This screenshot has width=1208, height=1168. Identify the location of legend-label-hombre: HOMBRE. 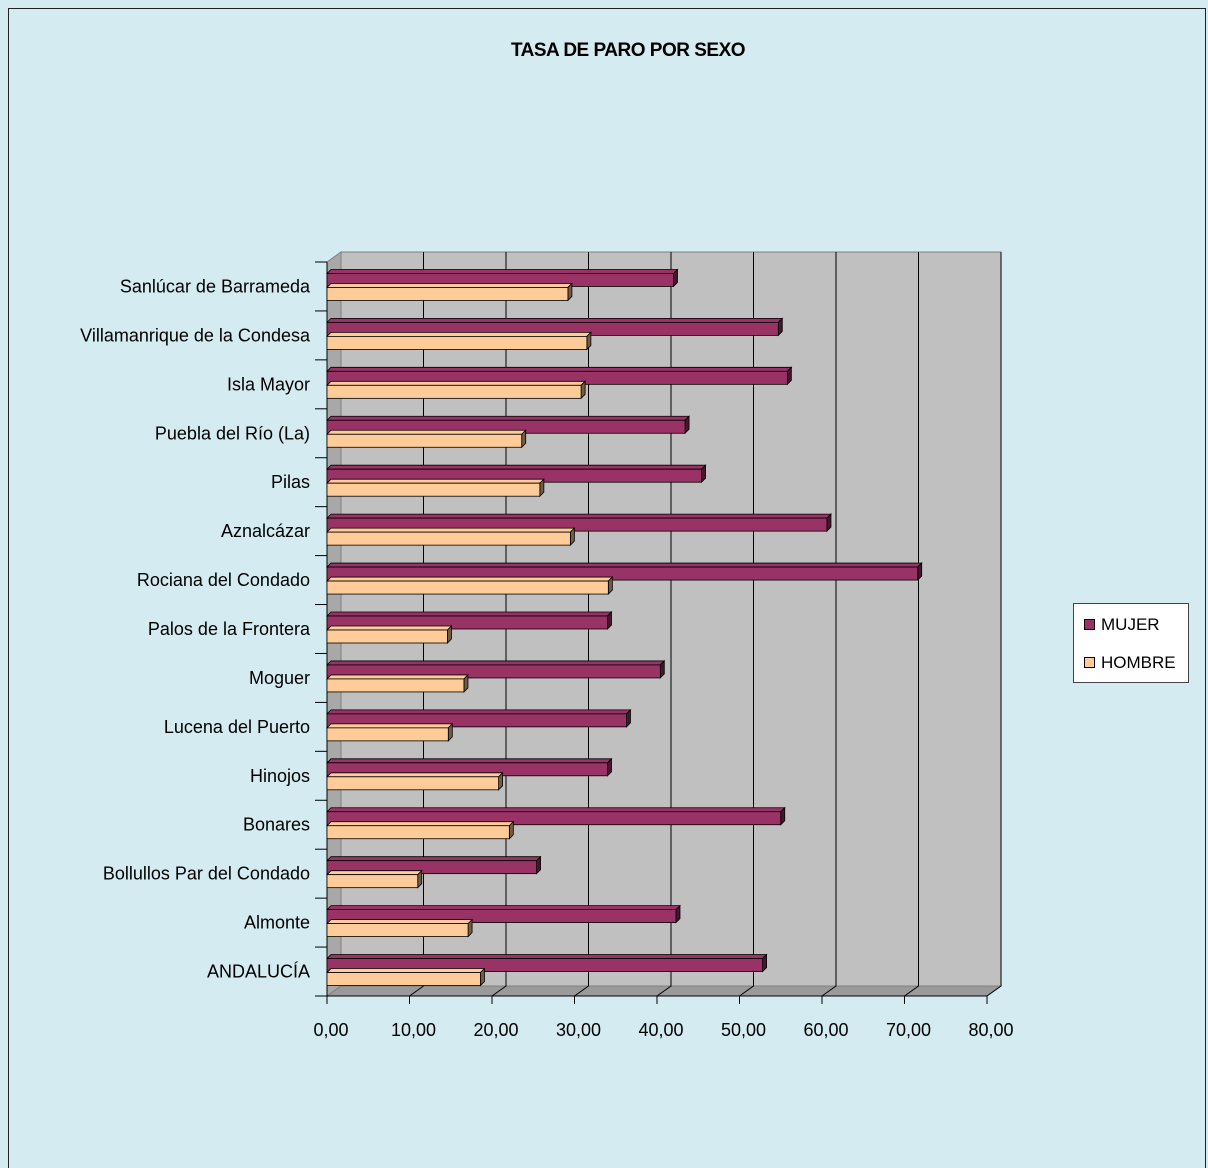
(1138, 662).